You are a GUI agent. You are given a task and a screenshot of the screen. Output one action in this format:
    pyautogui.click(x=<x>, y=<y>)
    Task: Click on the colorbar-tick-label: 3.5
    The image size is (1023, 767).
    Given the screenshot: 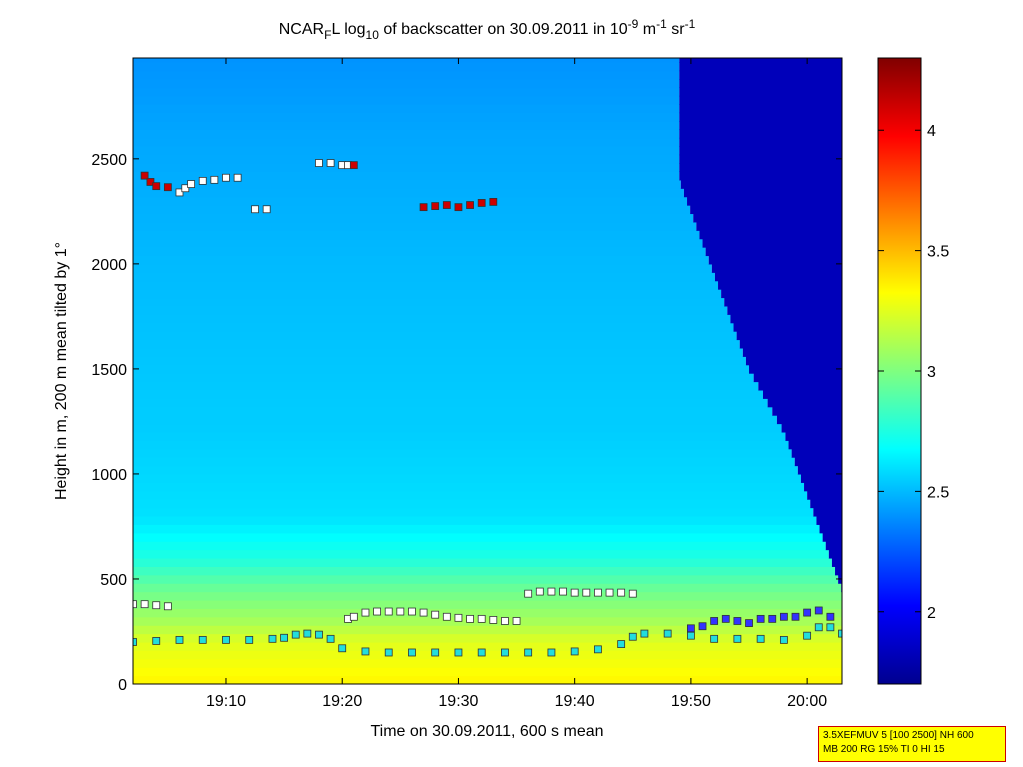 What is the action you would take?
    pyautogui.click(x=938, y=252)
    